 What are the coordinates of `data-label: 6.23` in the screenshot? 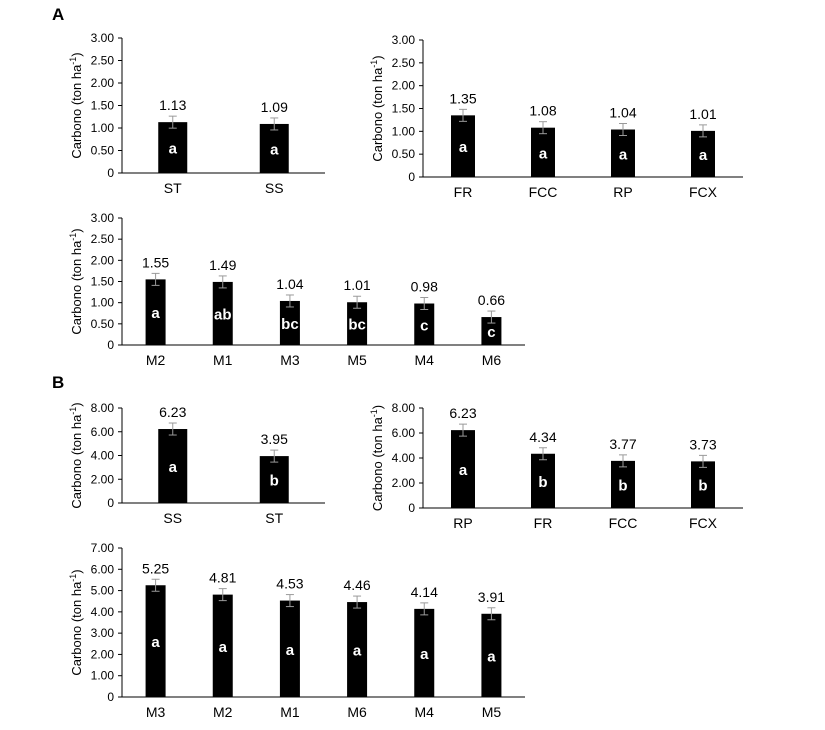 It's located at (462, 413).